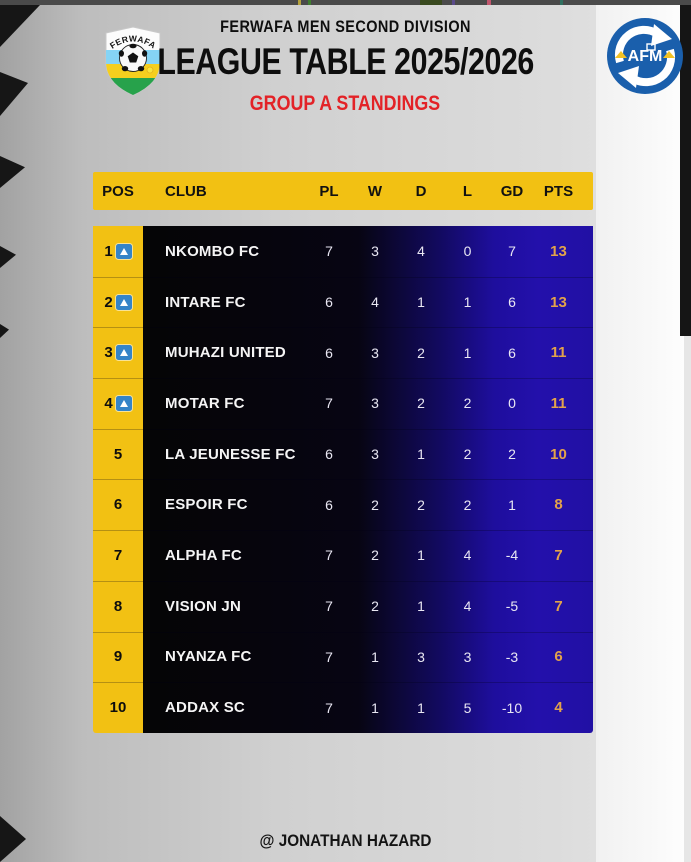 This screenshot has height=862, width=691. I want to click on goal-difference-value: 6, so click(512, 352).